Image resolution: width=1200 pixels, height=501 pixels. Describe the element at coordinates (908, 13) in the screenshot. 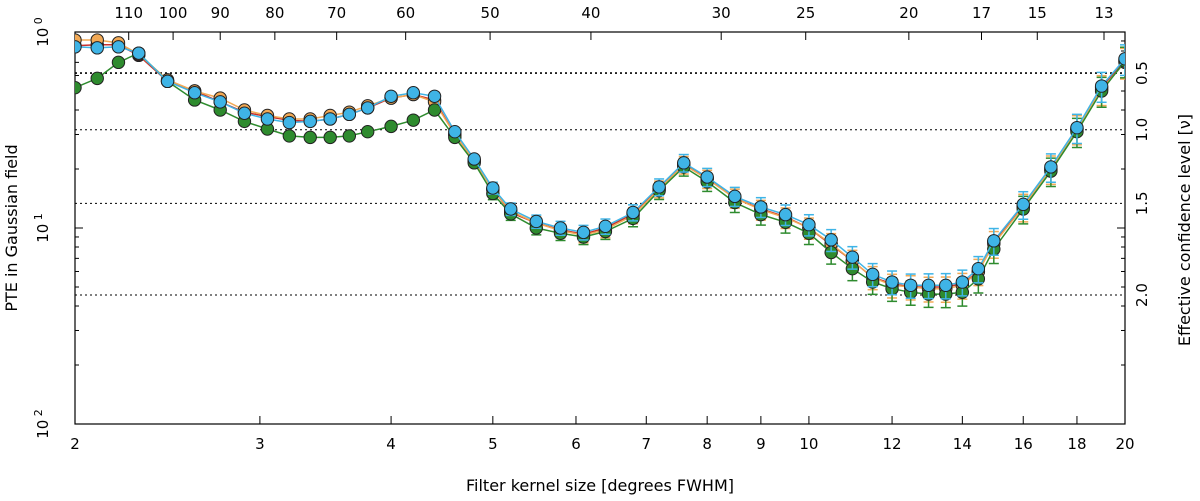

I see `top-tick-label: 20` at that location.